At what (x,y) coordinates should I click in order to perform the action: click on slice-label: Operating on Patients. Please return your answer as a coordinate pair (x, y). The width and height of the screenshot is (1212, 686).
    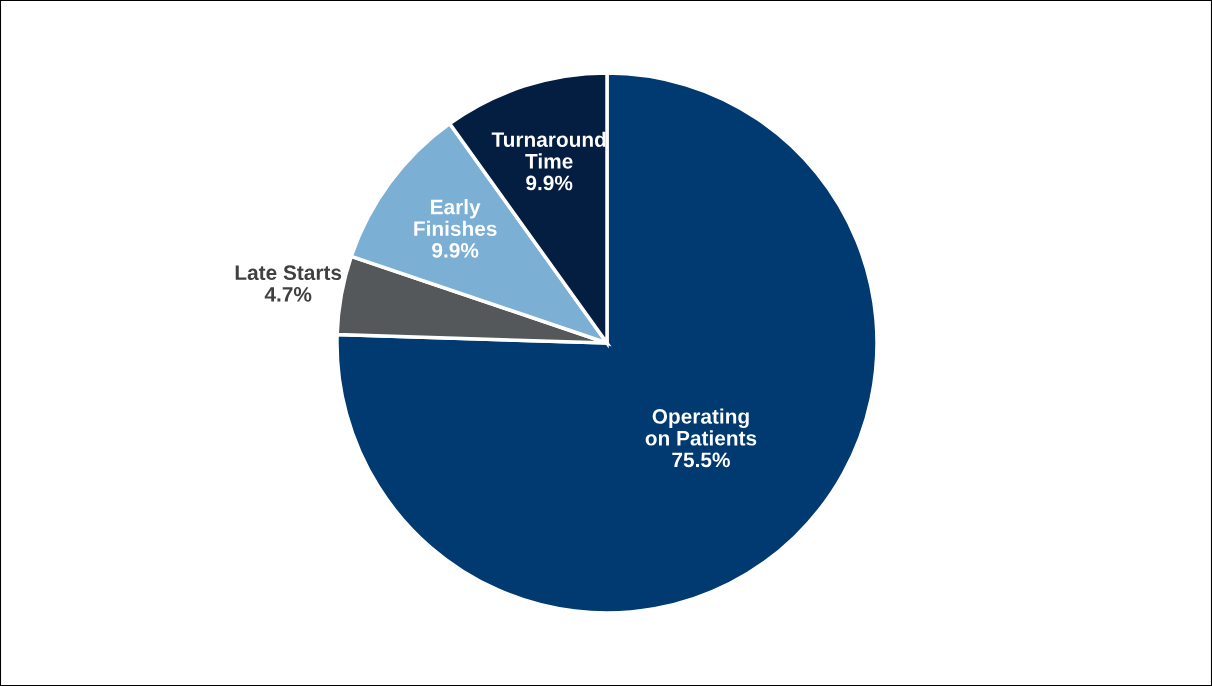
    Looking at the image, I should click on (701, 427).